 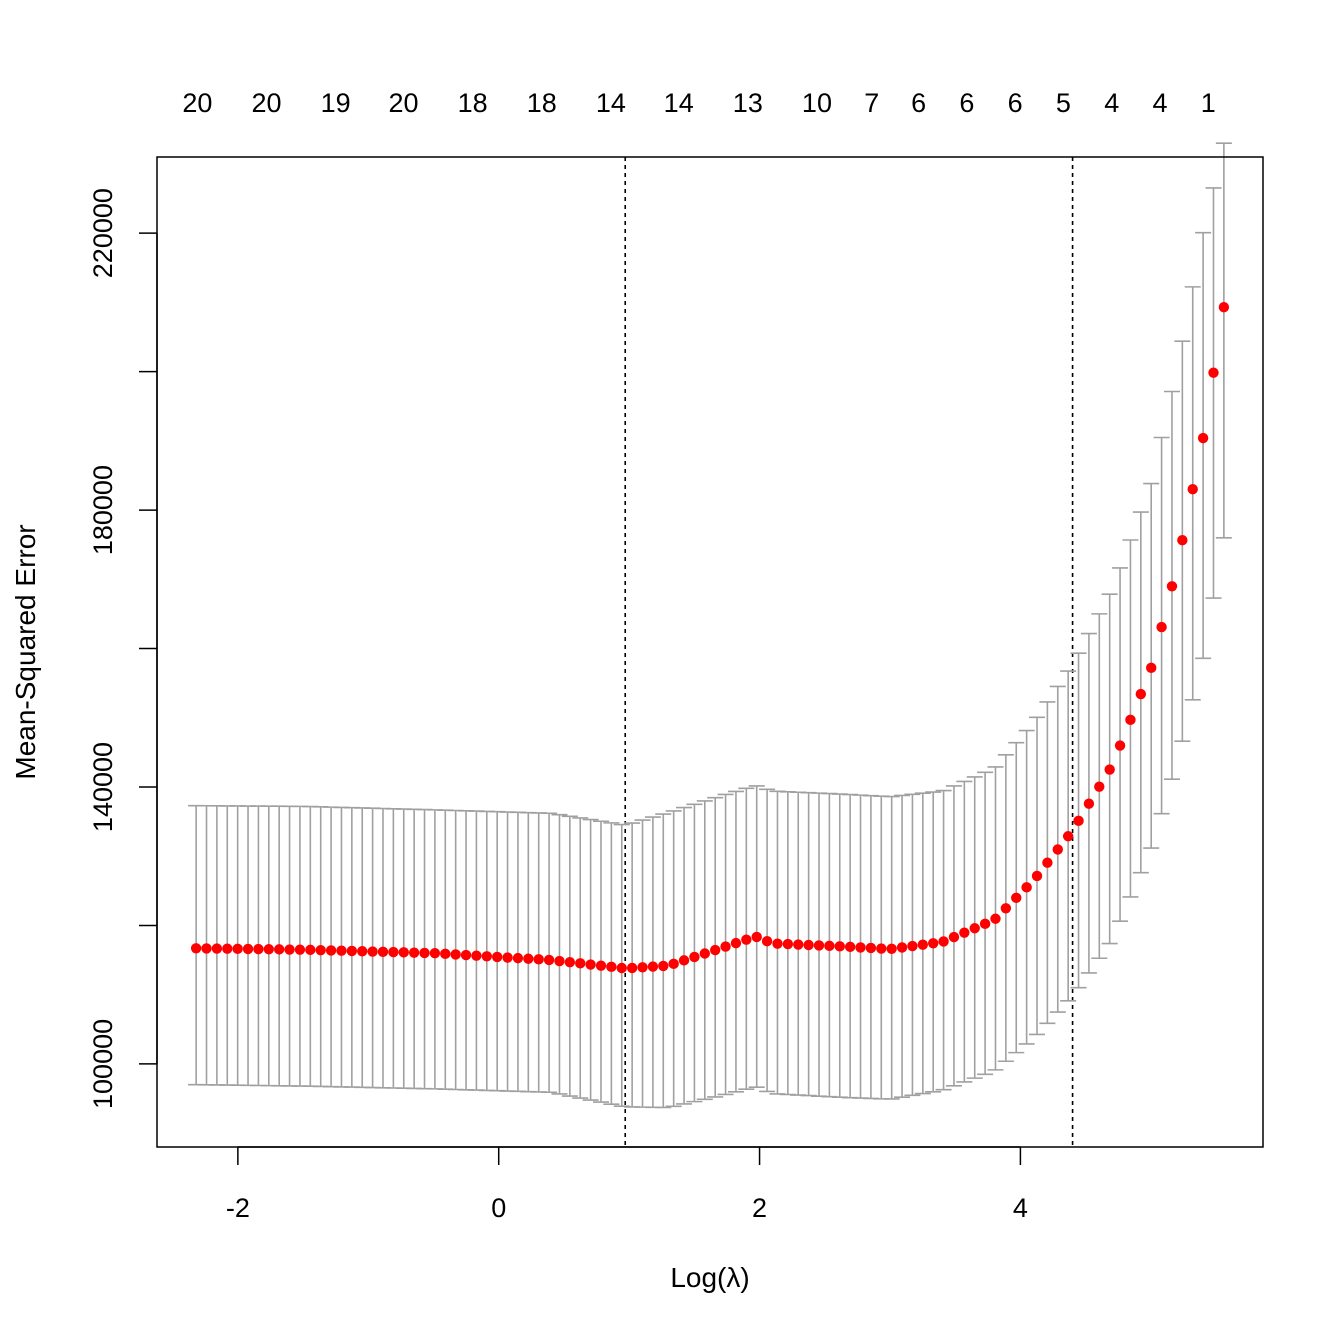 I want to click on top-count-label: 18, so click(x=473, y=103).